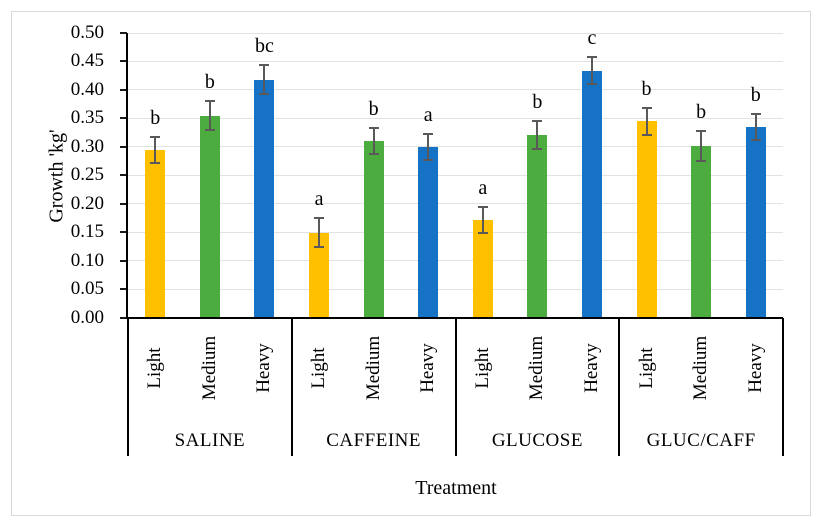 Image resolution: width=820 pixels, height=527 pixels. What do you see at coordinates (319, 275) in the screenshot?
I see `bar-caffeine-light` at bounding box center [319, 275].